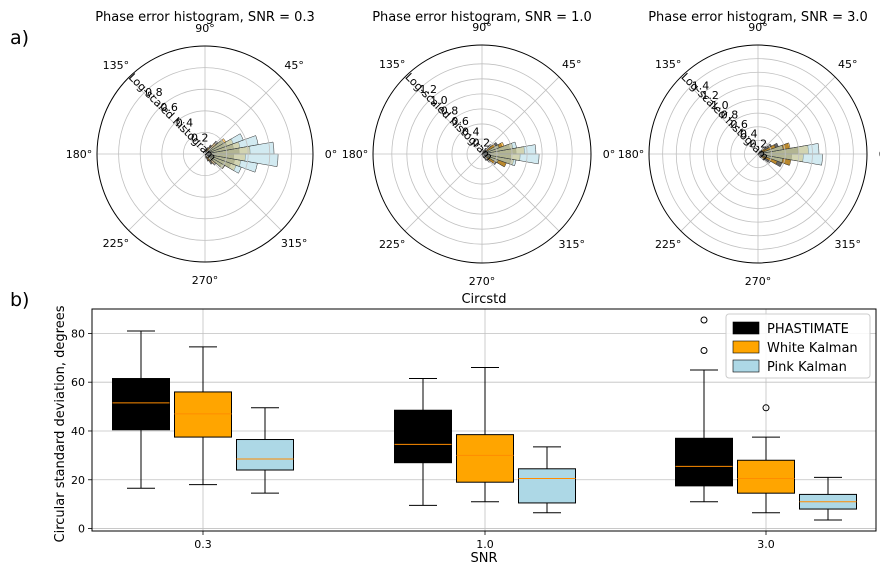 Image resolution: width=880 pixels, height=564 pixels. Describe the element at coordinates (812, 348) in the screenshot. I see `legend-label: White Kalman` at that location.